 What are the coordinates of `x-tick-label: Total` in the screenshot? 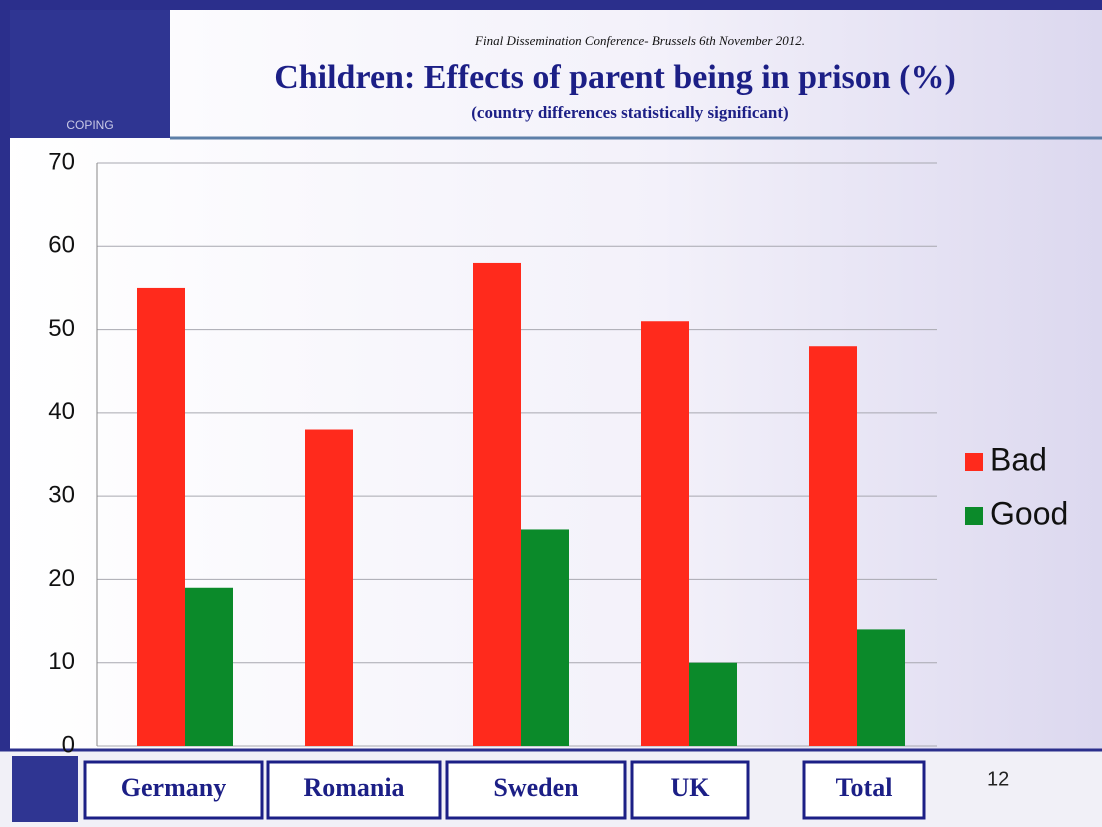 It's located at (864, 787).